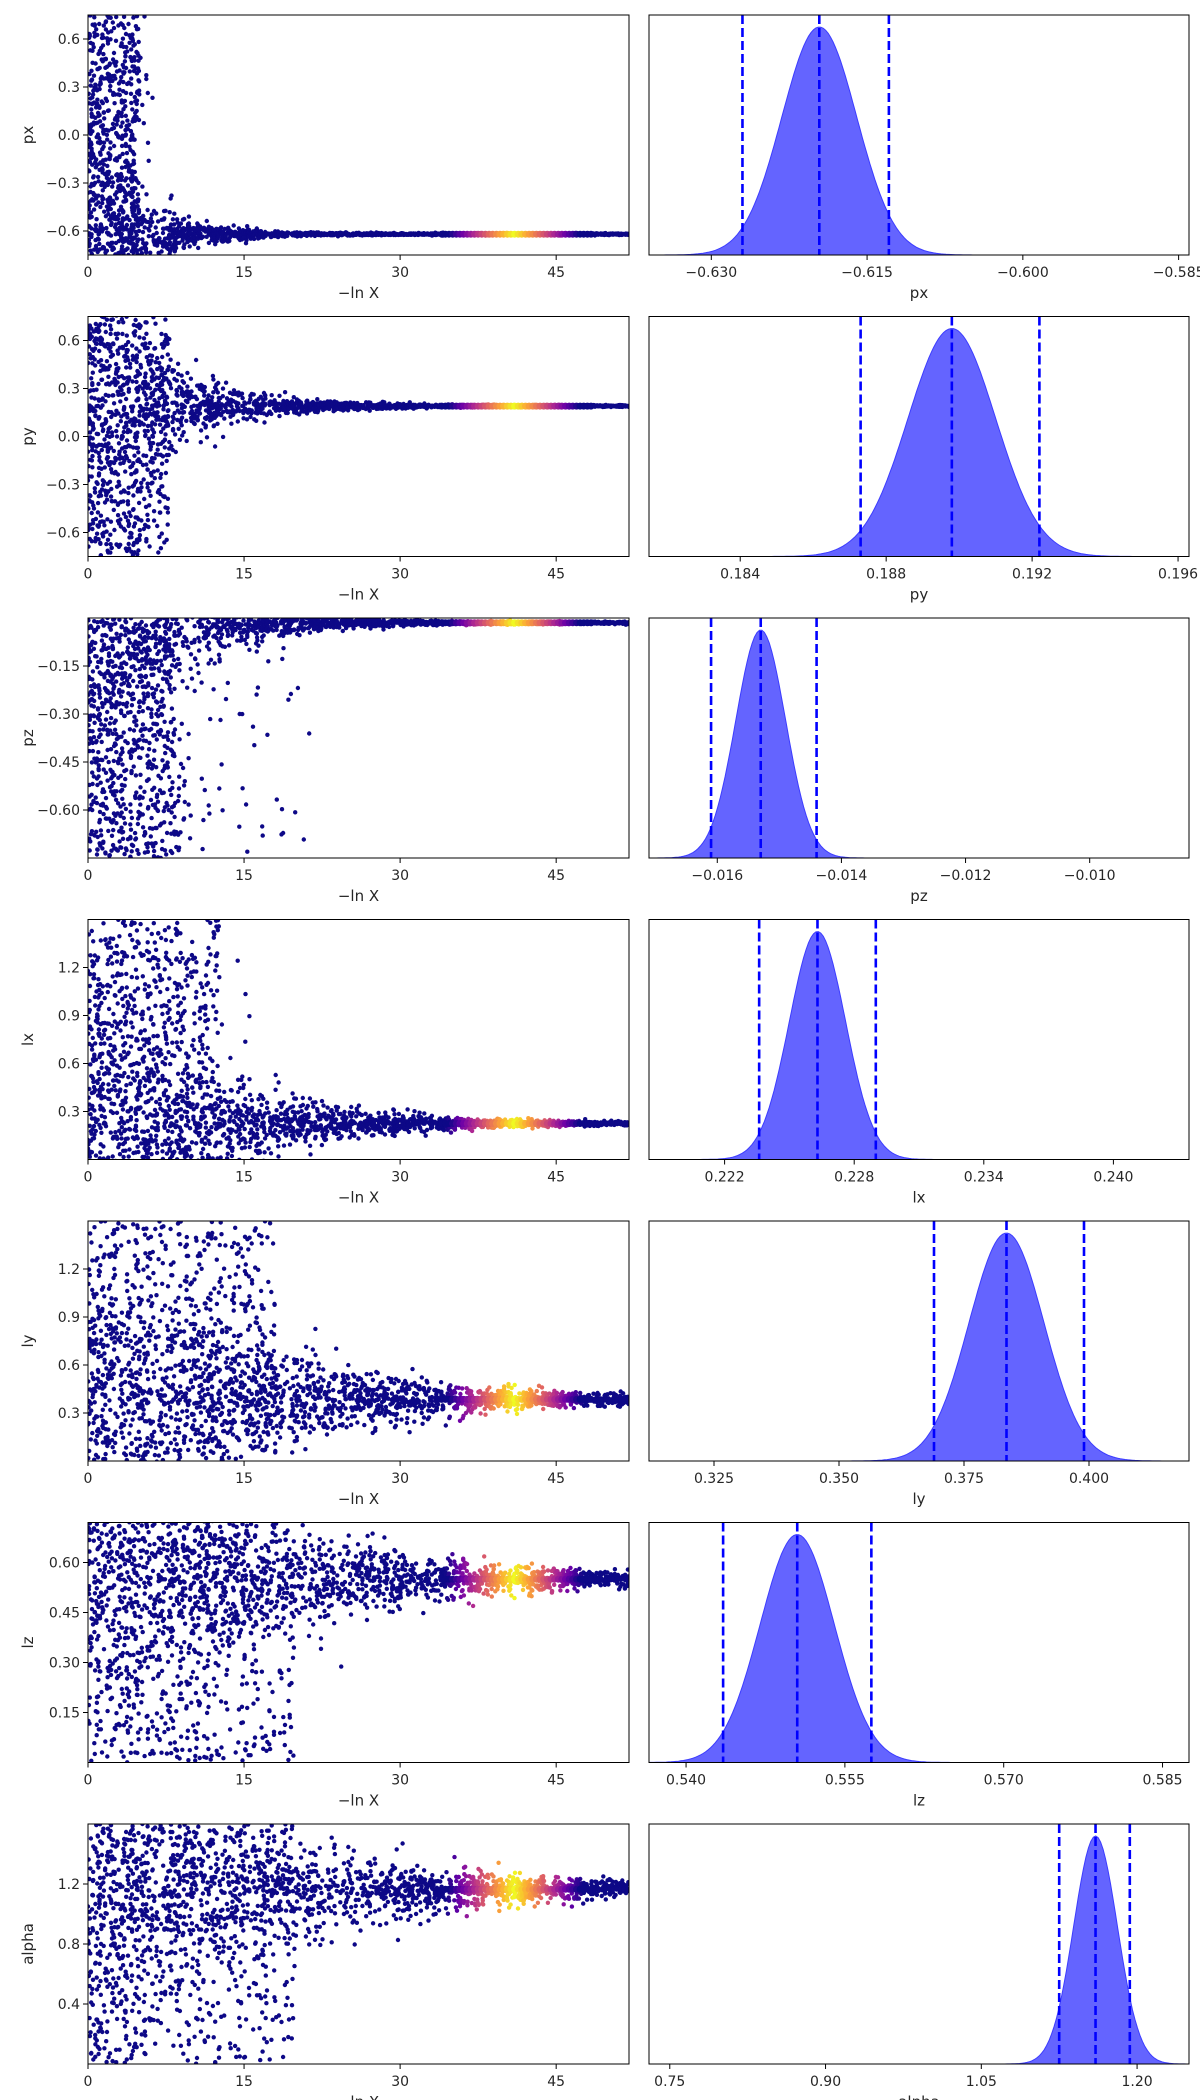 Image resolution: width=1200 pixels, height=2100 pixels. I want to click on posterior-py-xtick-label: 0.188, so click(886, 575).